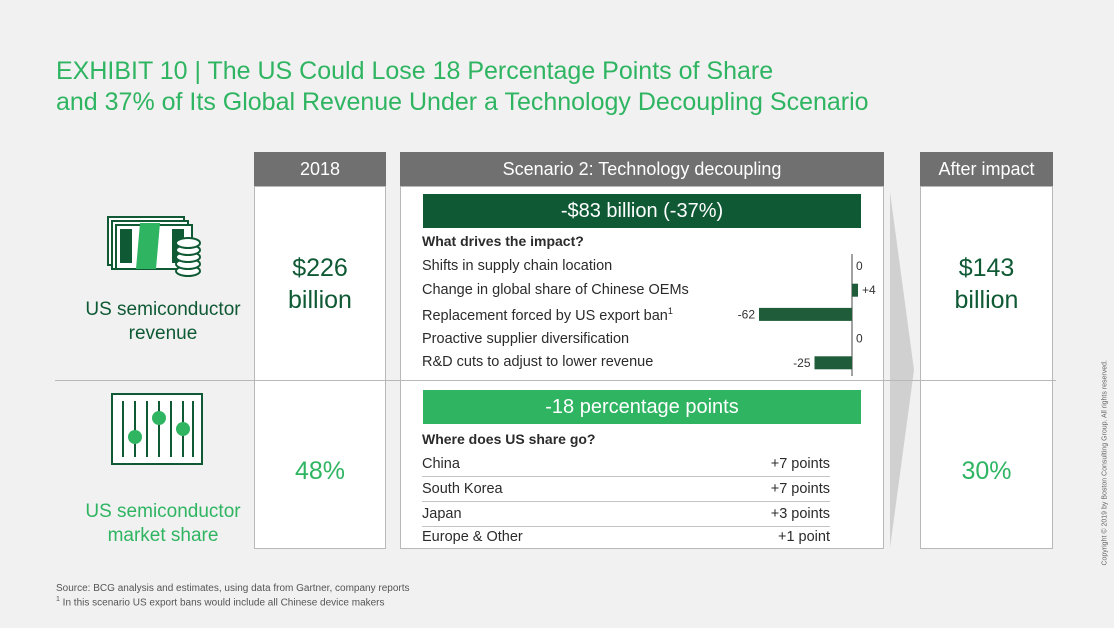 This screenshot has height=628, width=1114. I want to click on column-2018-box, so click(320, 367).